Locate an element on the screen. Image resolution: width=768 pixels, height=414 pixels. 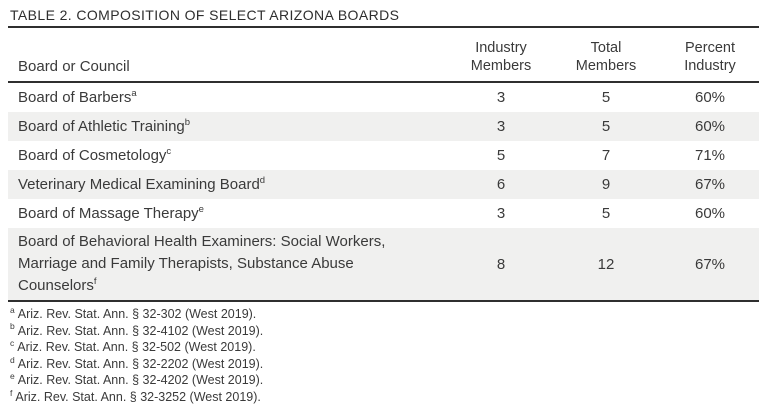
total-members-cell: 12 is located at coordinates (606, 264).